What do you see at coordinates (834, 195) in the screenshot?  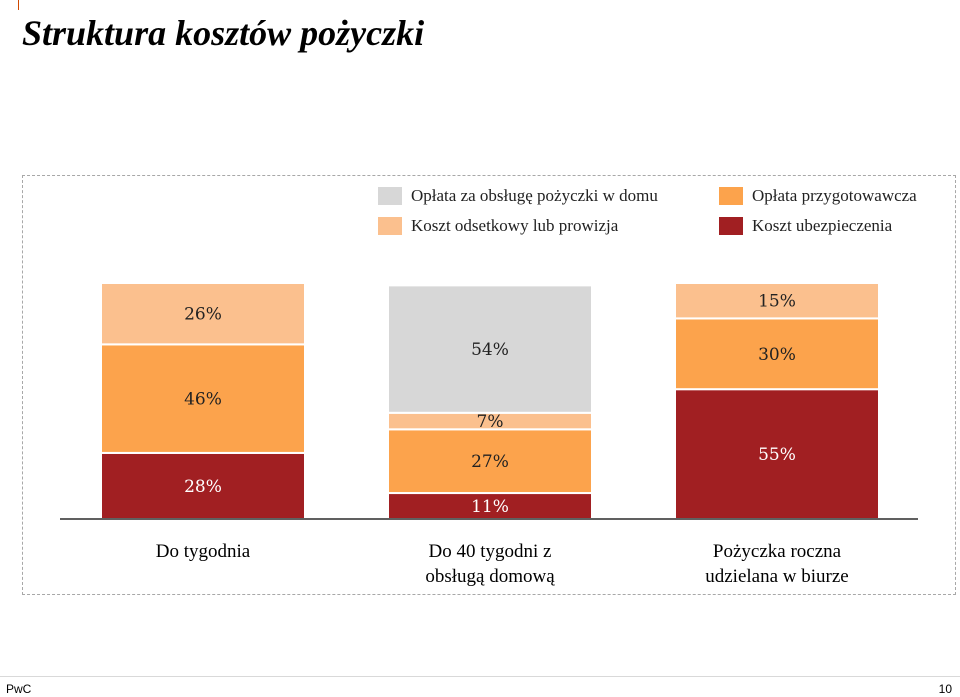 I see `legend-label: Opłata przygotowawcza` at bounding box center [834, 195].